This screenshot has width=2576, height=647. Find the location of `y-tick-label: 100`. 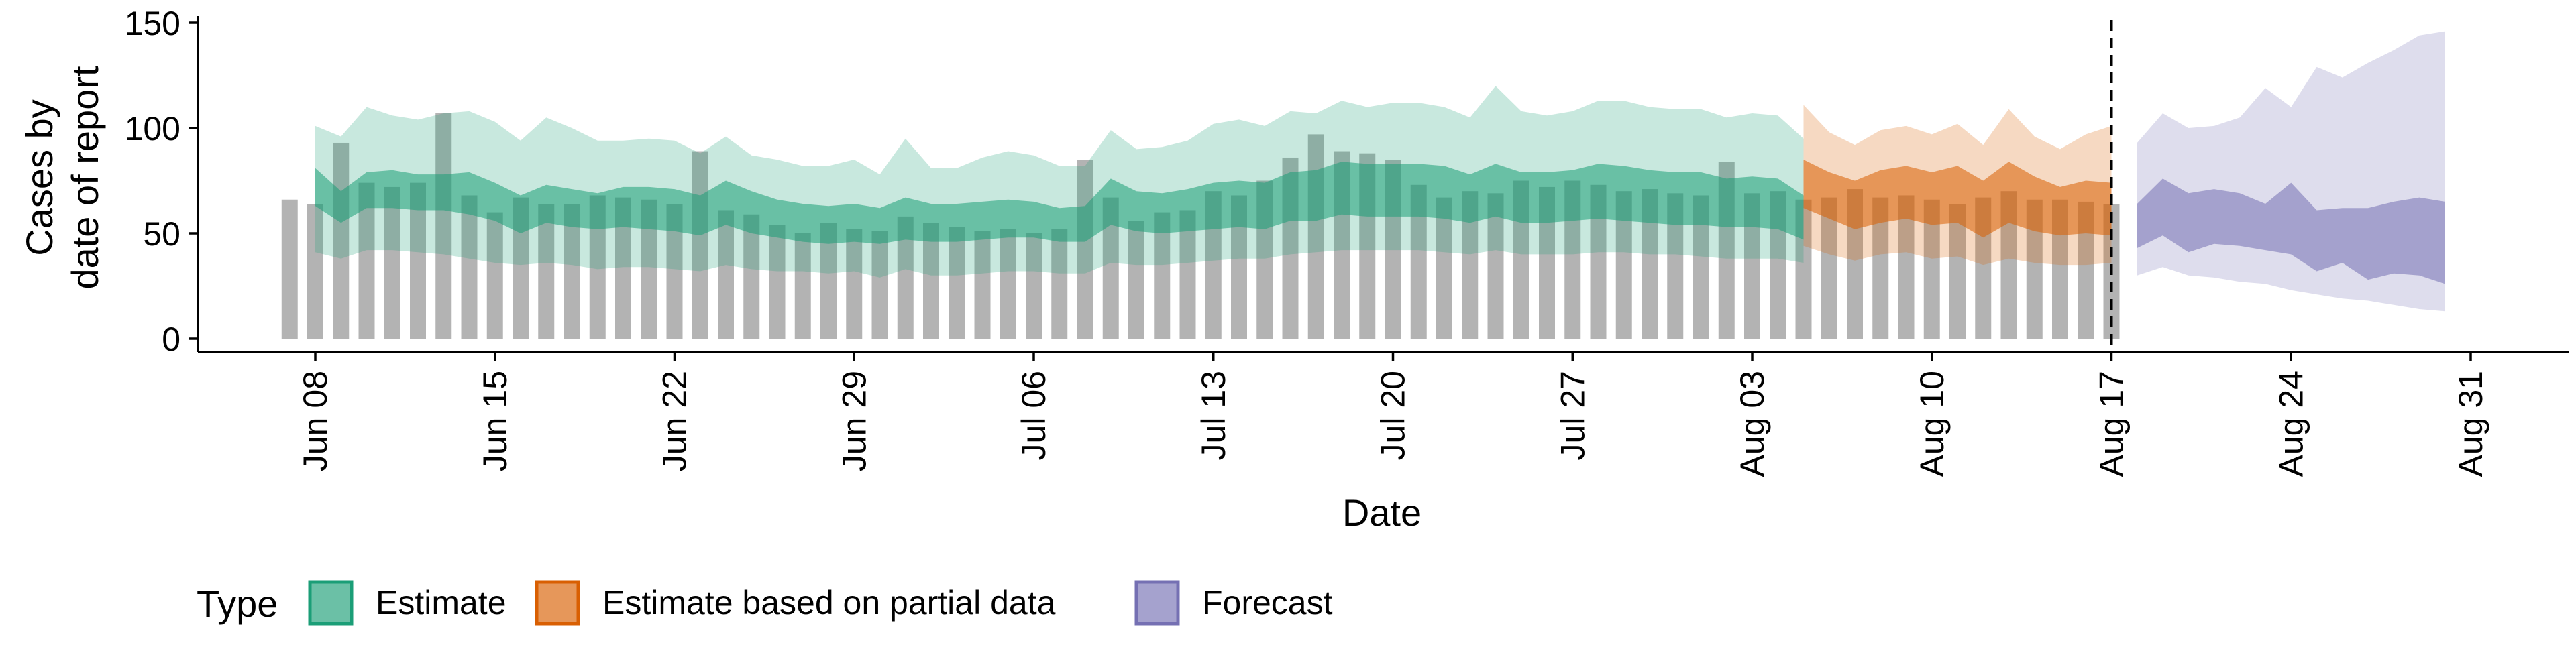

y-tick-label: 100 is located at coordinates (152, 129).